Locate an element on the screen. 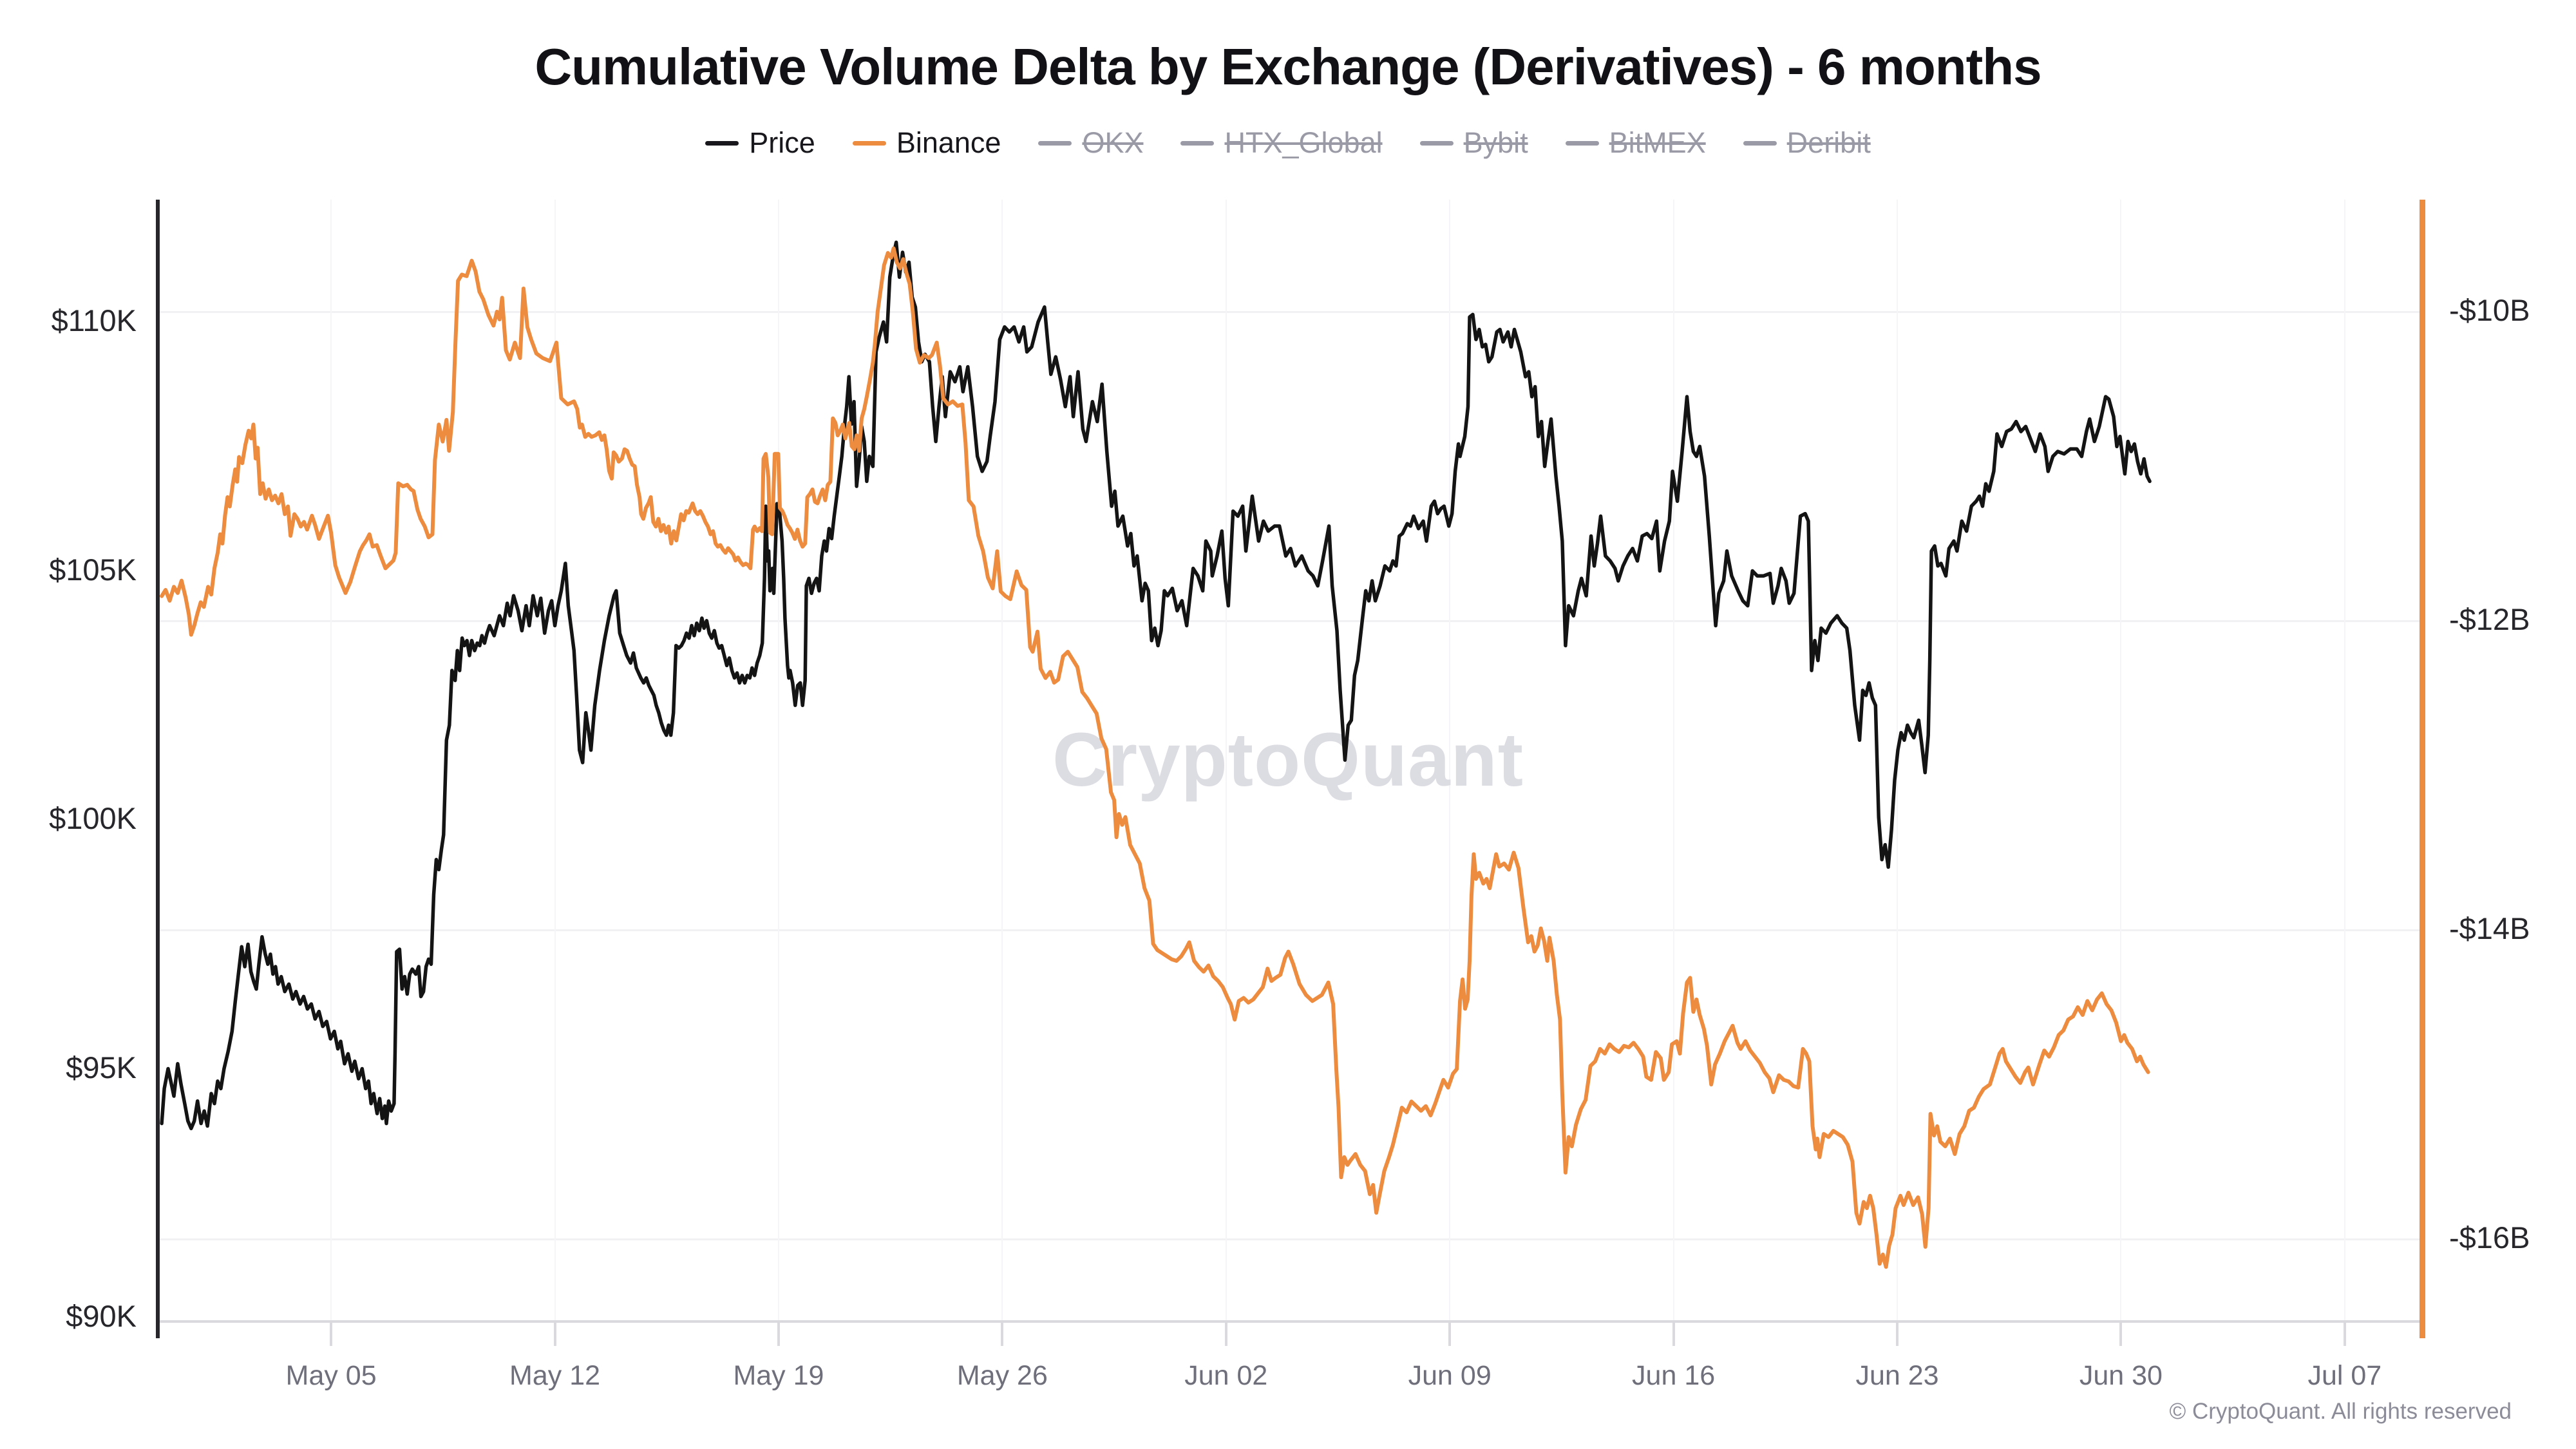  x-axis-tick-label: Jul 07 is located at coordinates (2344, 1376).